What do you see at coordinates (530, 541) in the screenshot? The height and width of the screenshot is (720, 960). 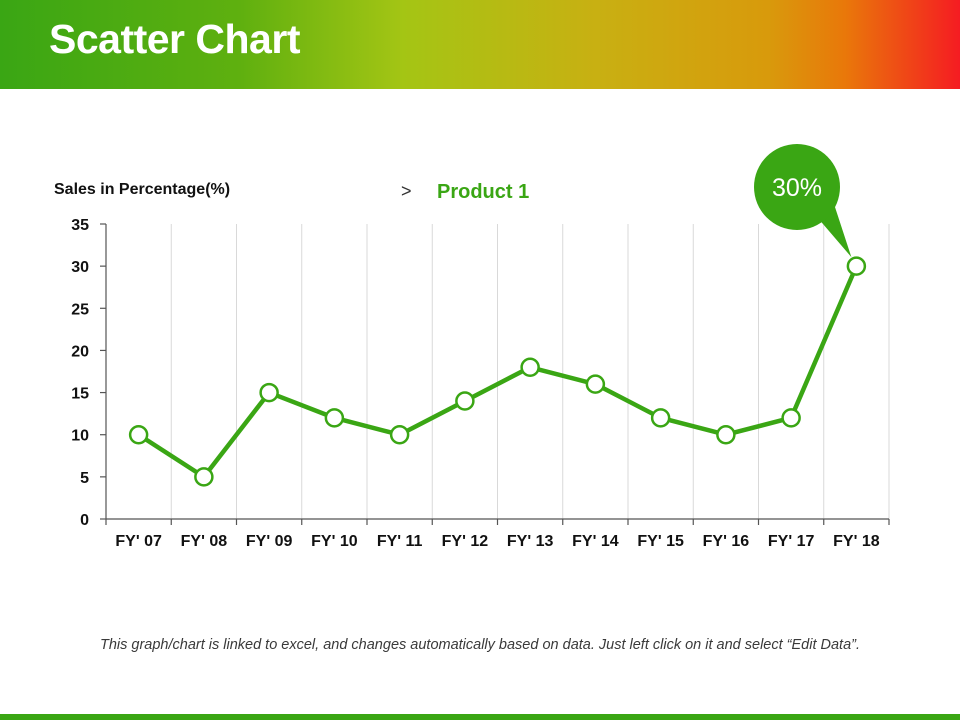 I see `x-tick-label: FY' 13` at bounding box center [530, 541].